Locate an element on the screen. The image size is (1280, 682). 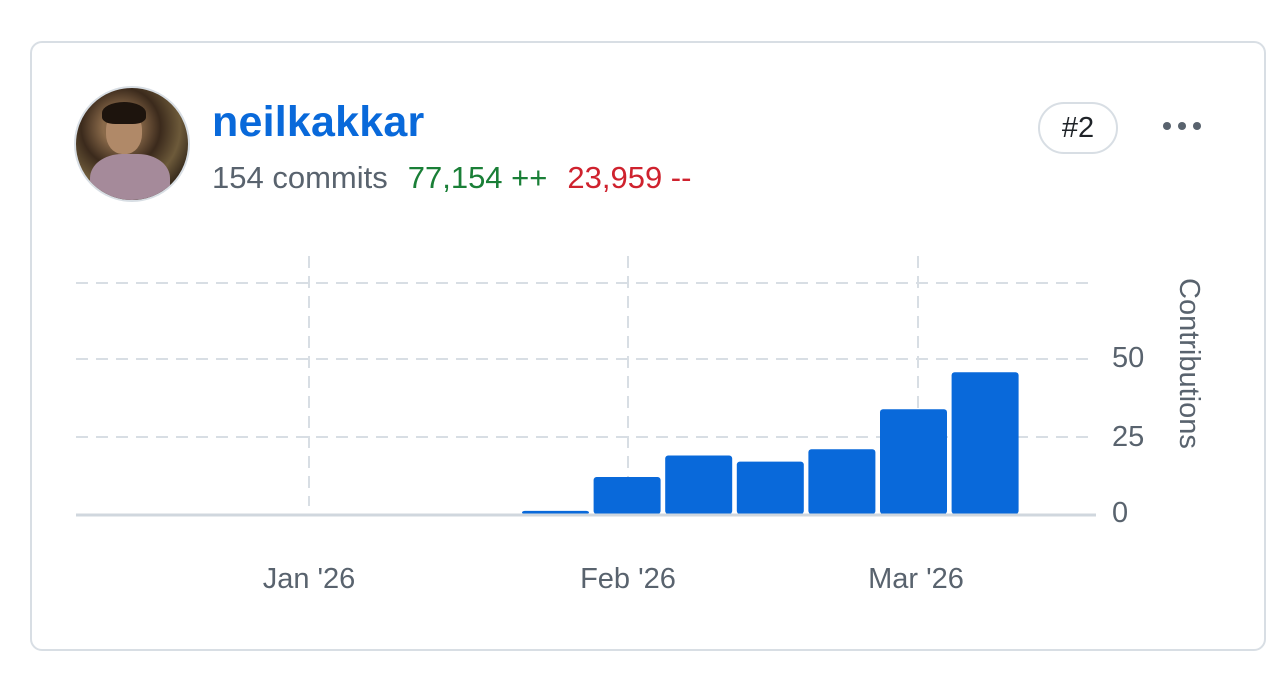
y-tick-0: 0 is located at coordinates (1120, 513).